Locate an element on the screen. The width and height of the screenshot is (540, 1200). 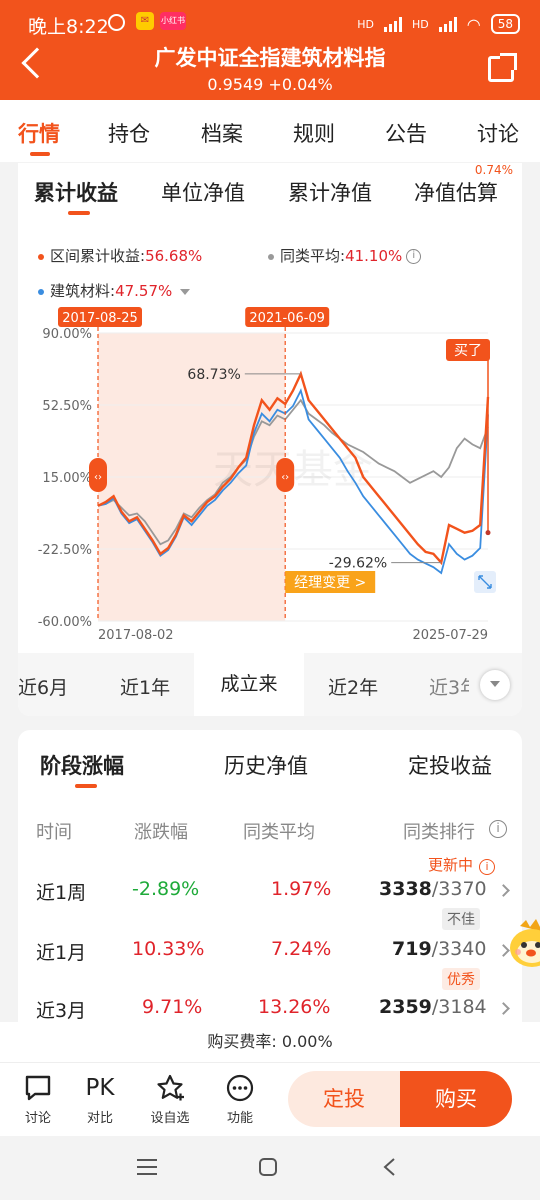
share-icon is located at coordinates (502, 67).